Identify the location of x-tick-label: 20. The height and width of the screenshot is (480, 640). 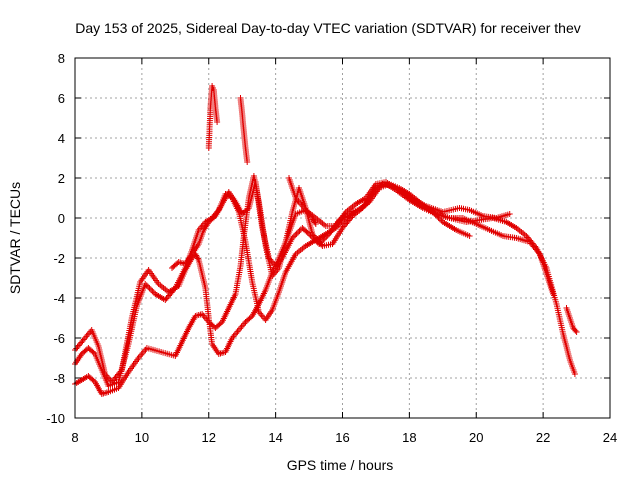
(476, 437).